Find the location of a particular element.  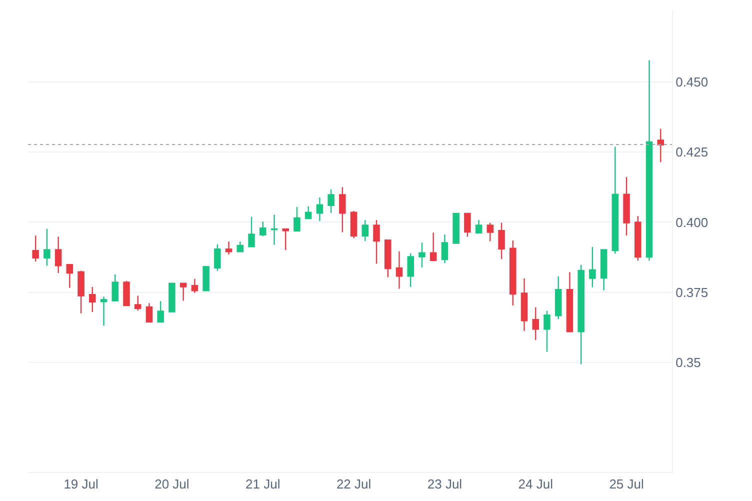

x-tick-label: 25 Jul is located at coordinates (626, 484).